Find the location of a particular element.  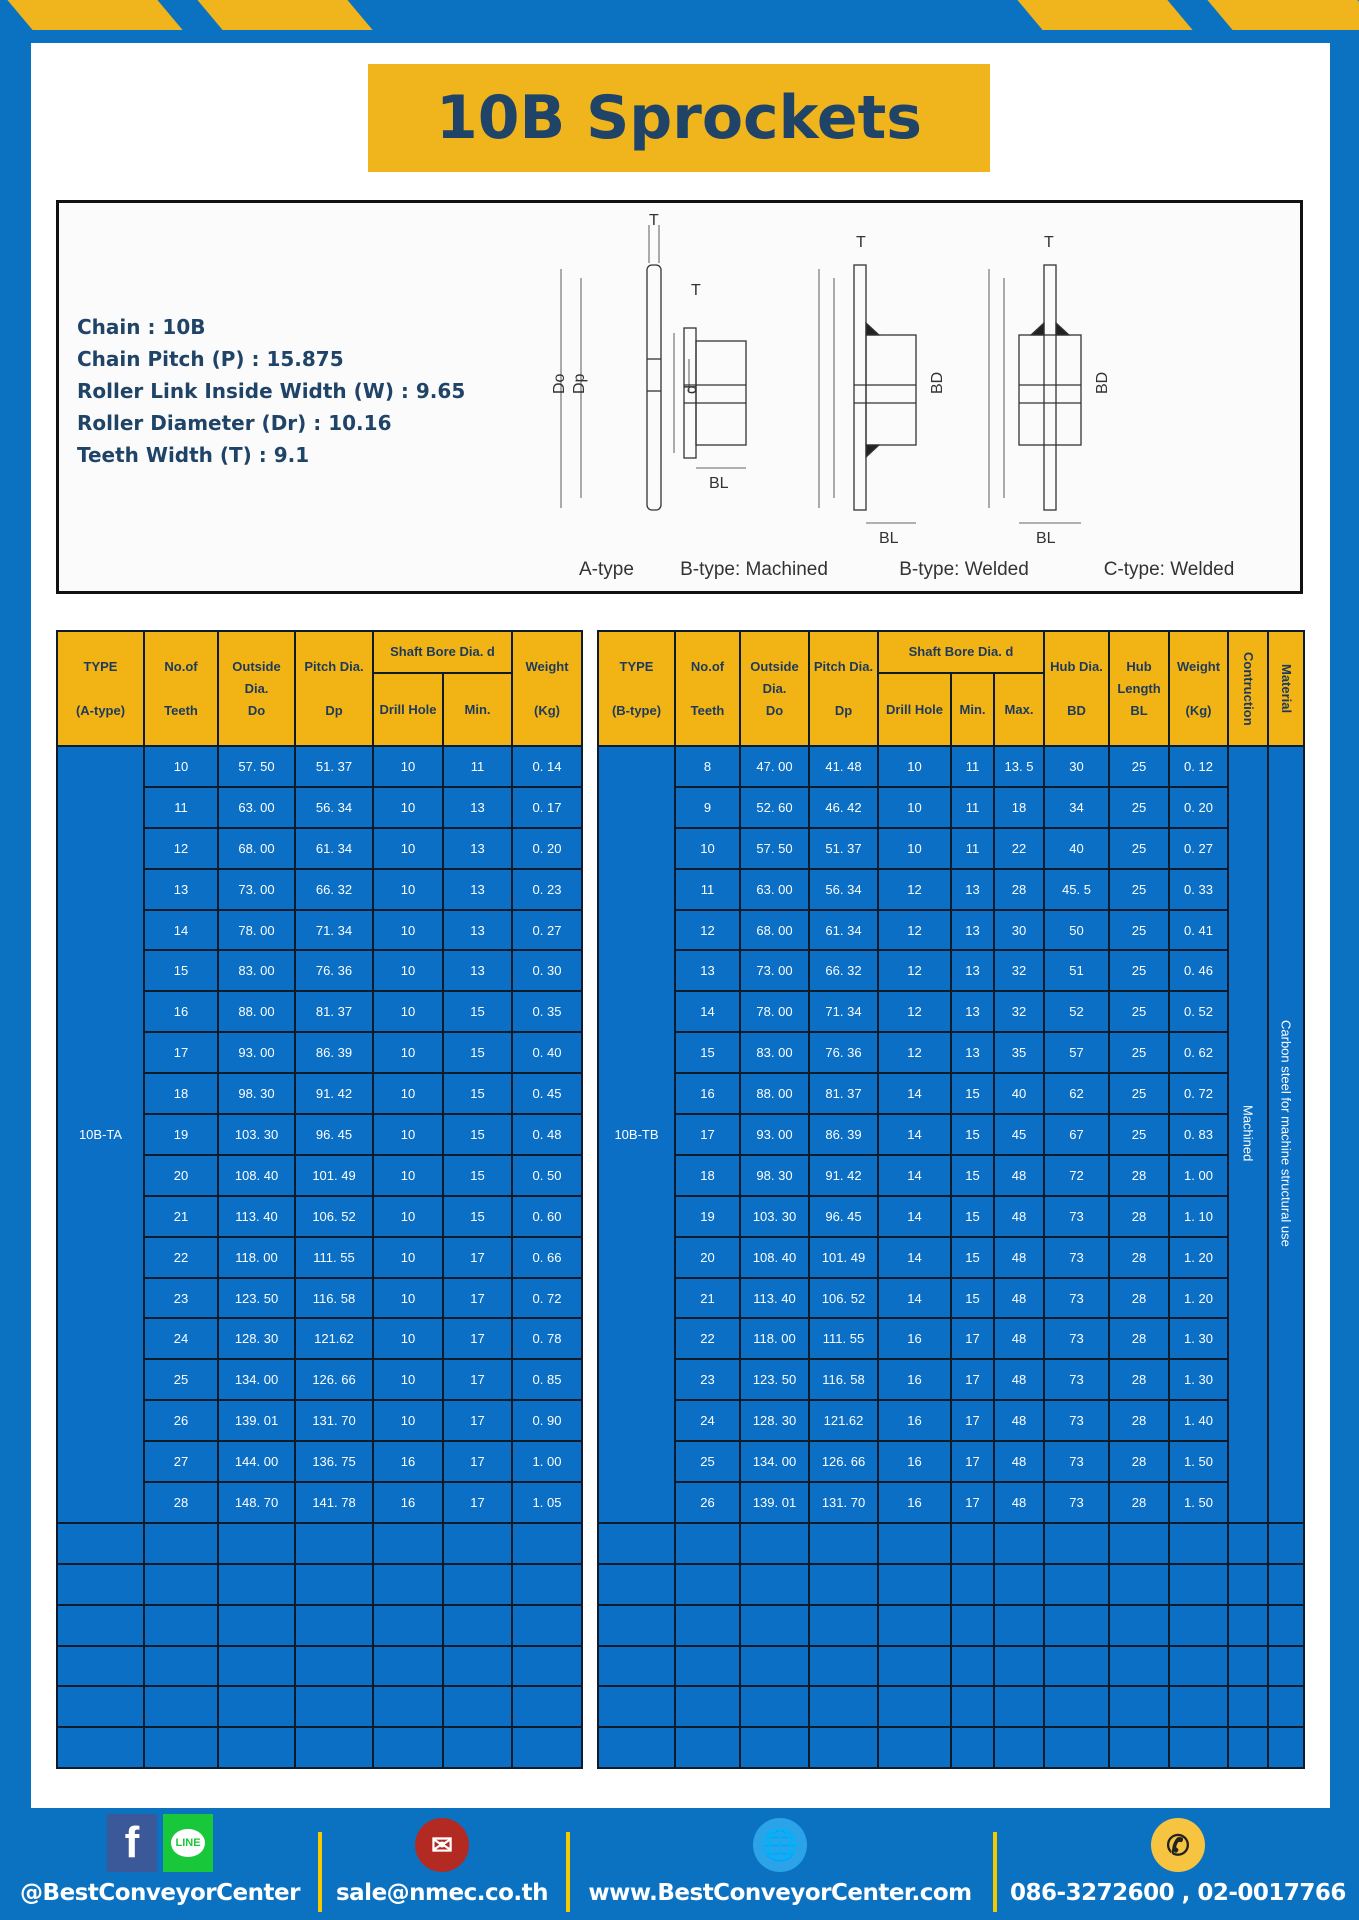

a-type-drawing is located at coordinates (625, 368).